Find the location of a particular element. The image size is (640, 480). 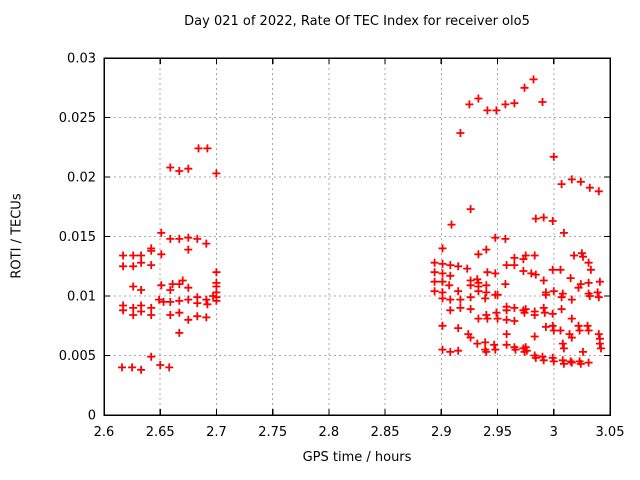

x-tick-label: 2.7 is located at coordinates (216, 432).